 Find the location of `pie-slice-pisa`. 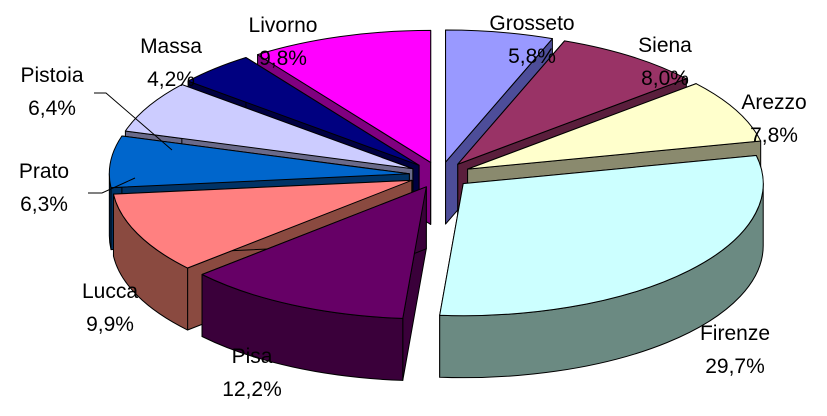

pie-slice-pisa is located at coordinates (314, 283).